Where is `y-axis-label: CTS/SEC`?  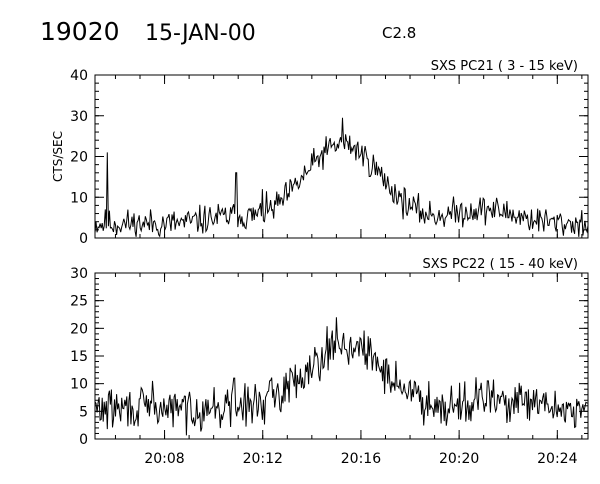
y-axis-label: CTS/SEC is located at coordinates (58, 156).